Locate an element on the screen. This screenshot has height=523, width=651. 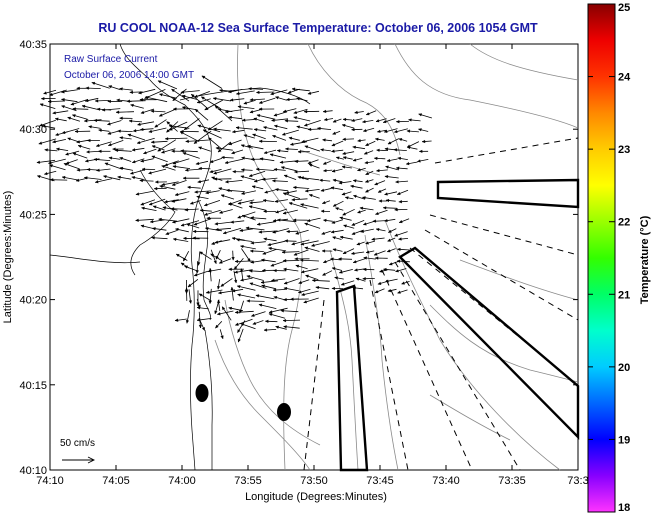
overlay-line-1: Raw Surface Current is located at coordinates (111, 59).